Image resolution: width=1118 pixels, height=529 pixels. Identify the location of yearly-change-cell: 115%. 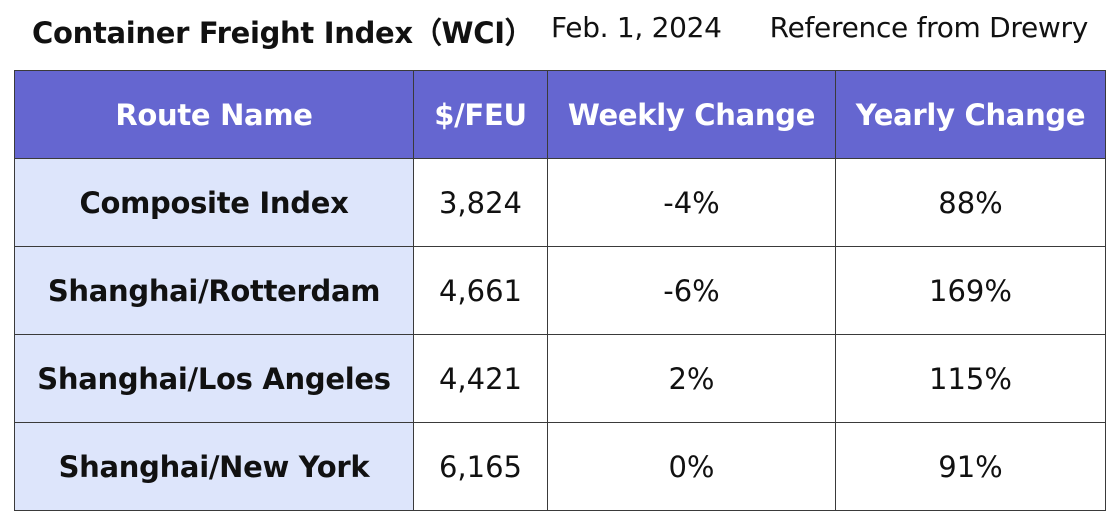
(970, 378).